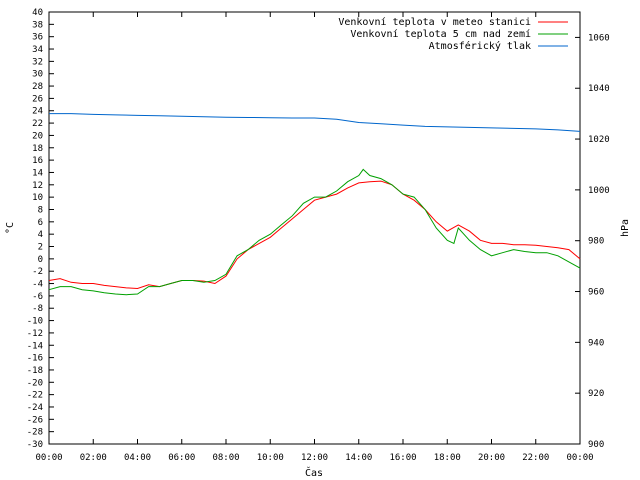 Image resolution: width=640 pixels, height=480 pixels. What do you see at coordinates (599, 140) in the screenshot?
I see `y2-tick-label: 1020` at bounding box center [599, 140].